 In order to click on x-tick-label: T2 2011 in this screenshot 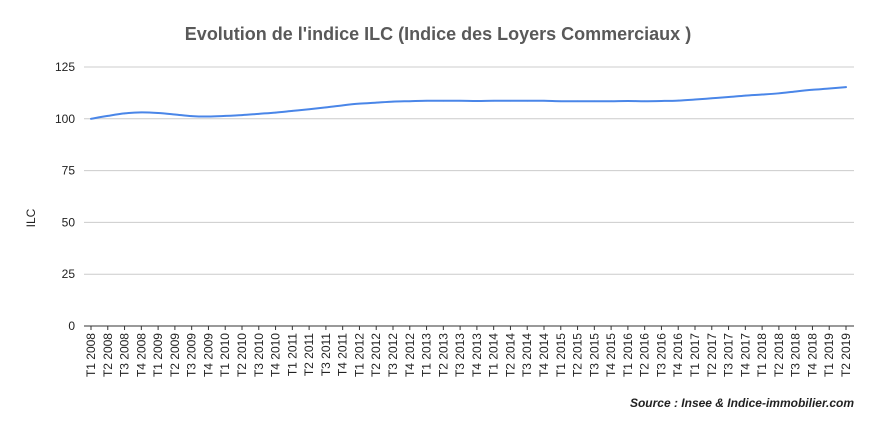, I will do `click(309, 354)`.